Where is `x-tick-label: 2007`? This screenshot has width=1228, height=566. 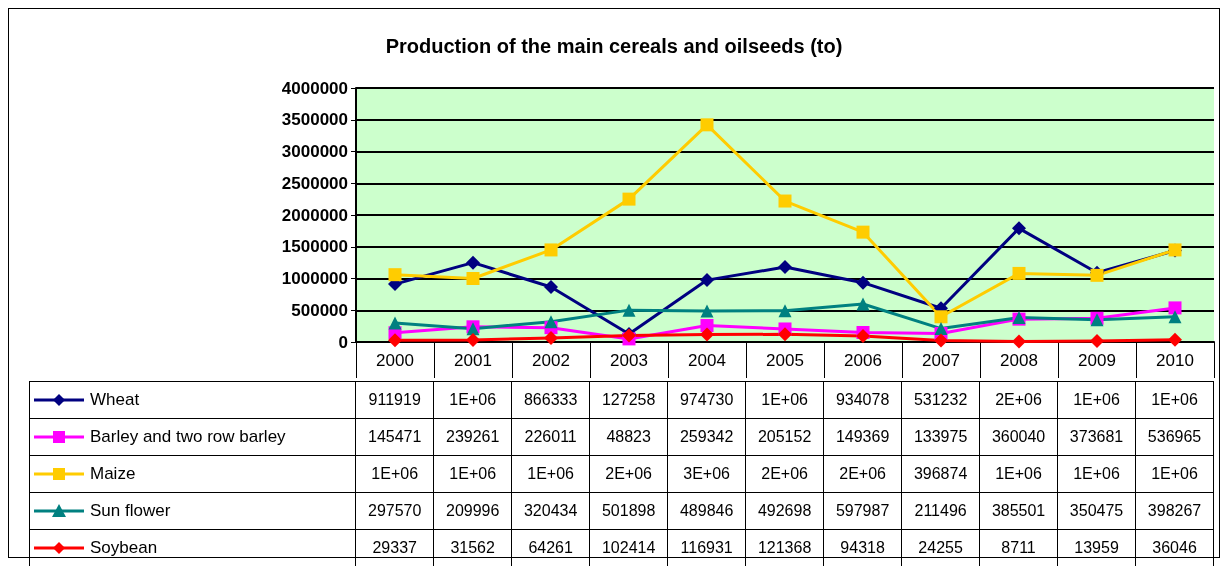
x-tick-label: 2007 is located at coordinates (941, 360).